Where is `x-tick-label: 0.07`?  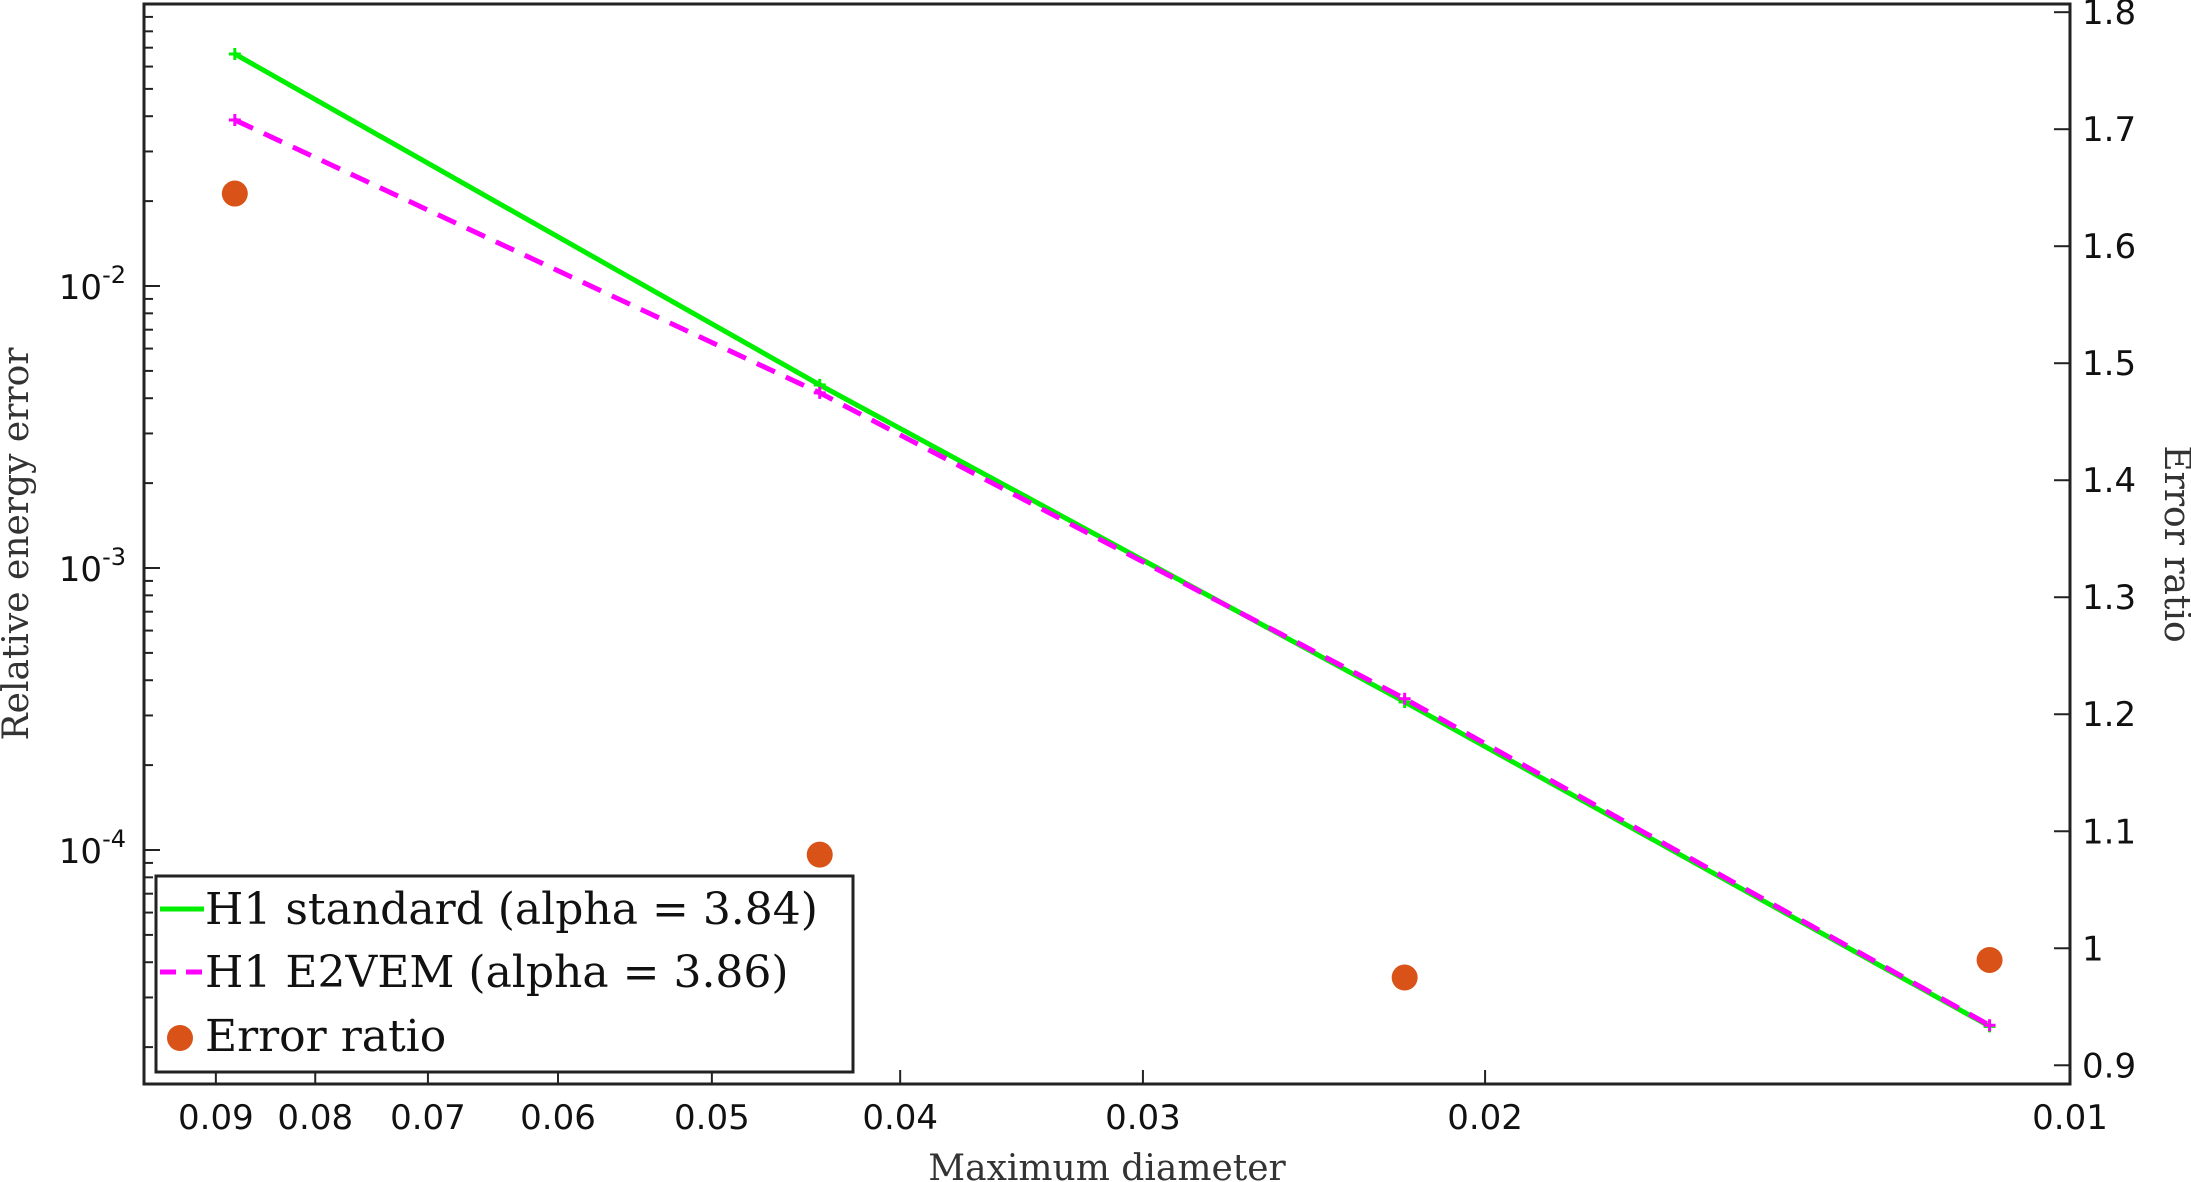
x-tick-label: 0.07 is located at coordinates (428, 1118).